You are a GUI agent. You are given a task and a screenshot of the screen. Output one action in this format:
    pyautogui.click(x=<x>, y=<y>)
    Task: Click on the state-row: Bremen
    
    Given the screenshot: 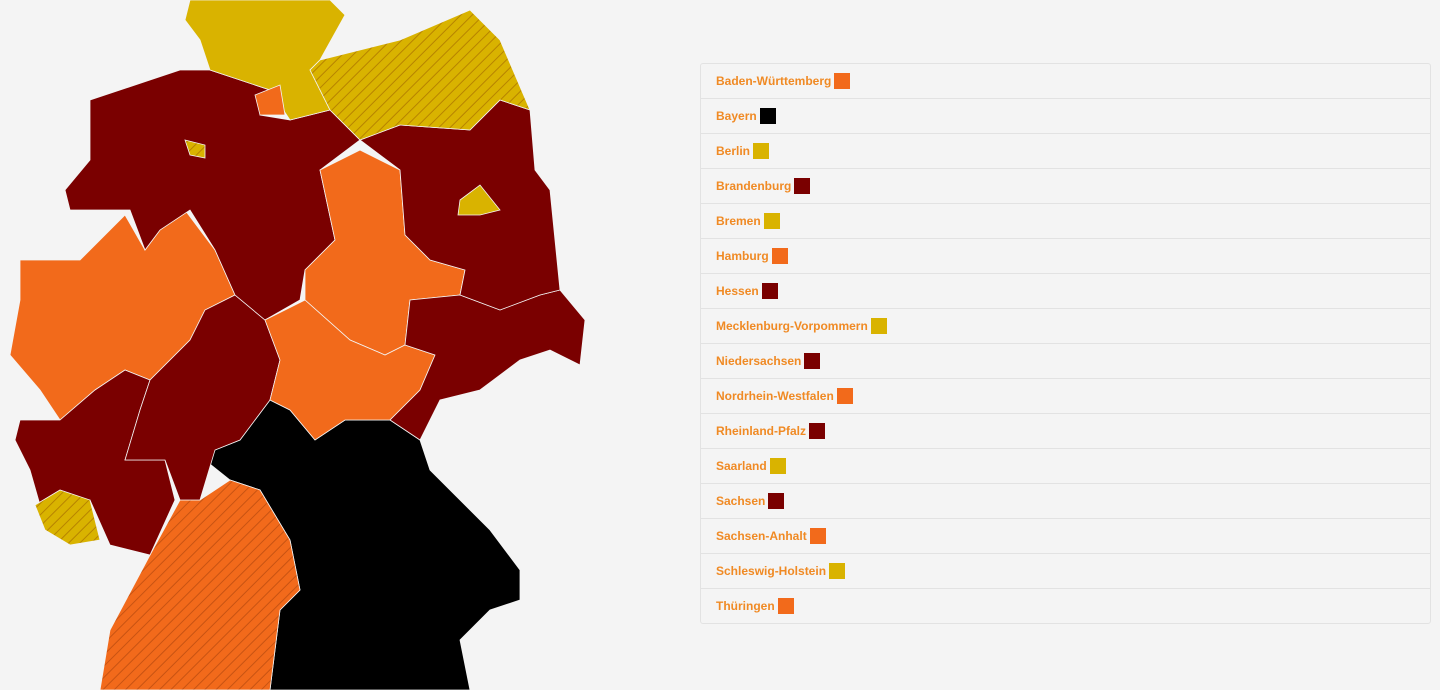 What is the action you would take?
    pyautogui.click(x=1065, y=220)
    